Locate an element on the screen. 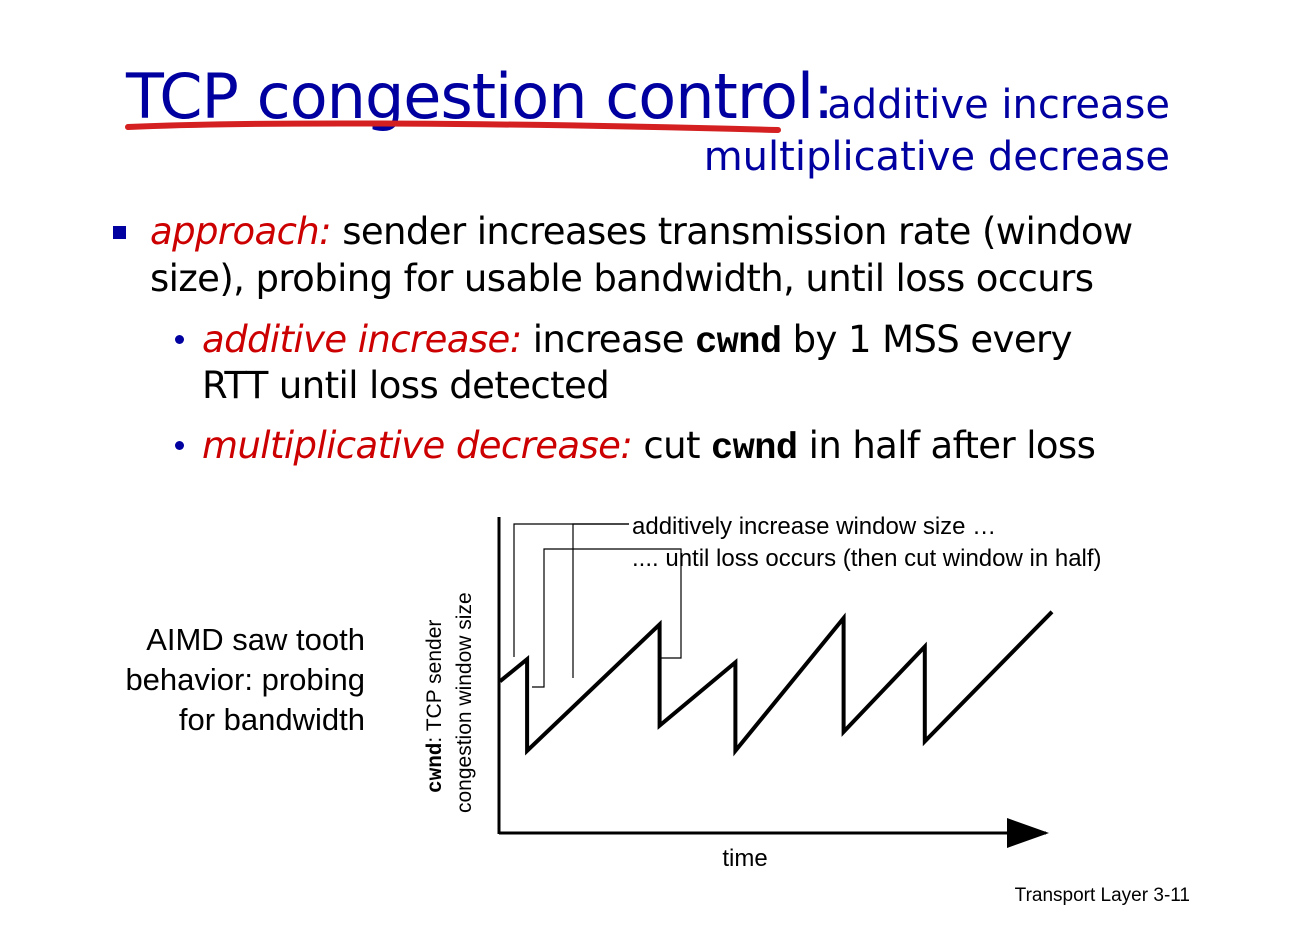 The width and height of the screenshot is (1308, 948). additive-pre: increase is located at coordinates (608, 339).